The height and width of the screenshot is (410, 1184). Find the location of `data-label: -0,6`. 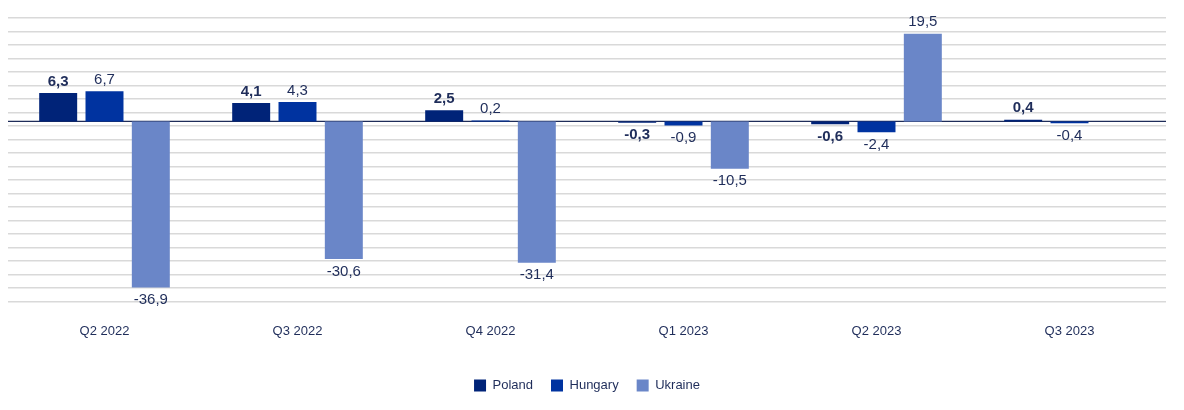

data-label: -0,6 is located at coordinates (830, 135).